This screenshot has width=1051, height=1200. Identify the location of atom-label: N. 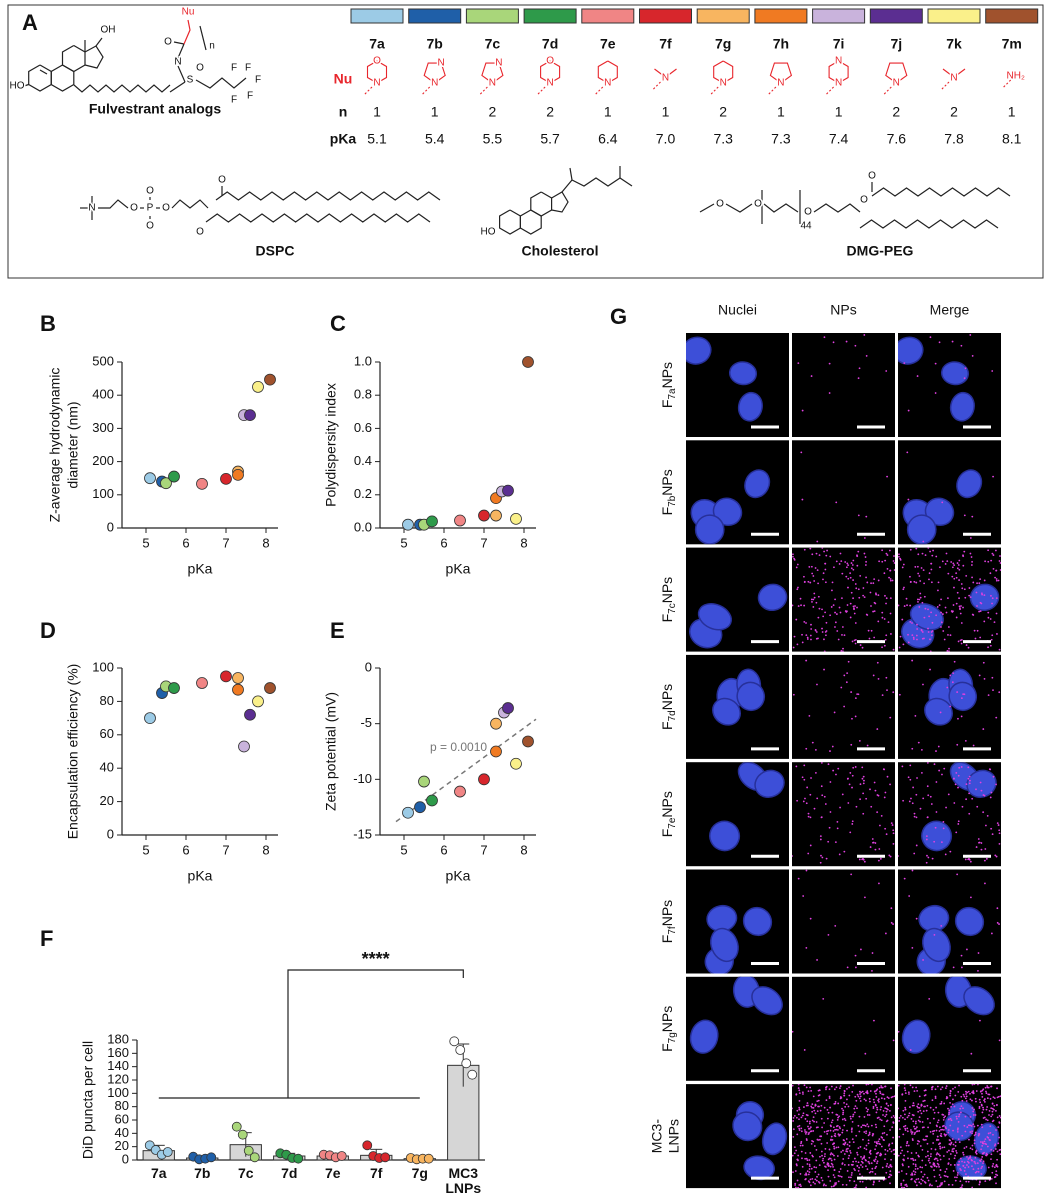
(838, 83).